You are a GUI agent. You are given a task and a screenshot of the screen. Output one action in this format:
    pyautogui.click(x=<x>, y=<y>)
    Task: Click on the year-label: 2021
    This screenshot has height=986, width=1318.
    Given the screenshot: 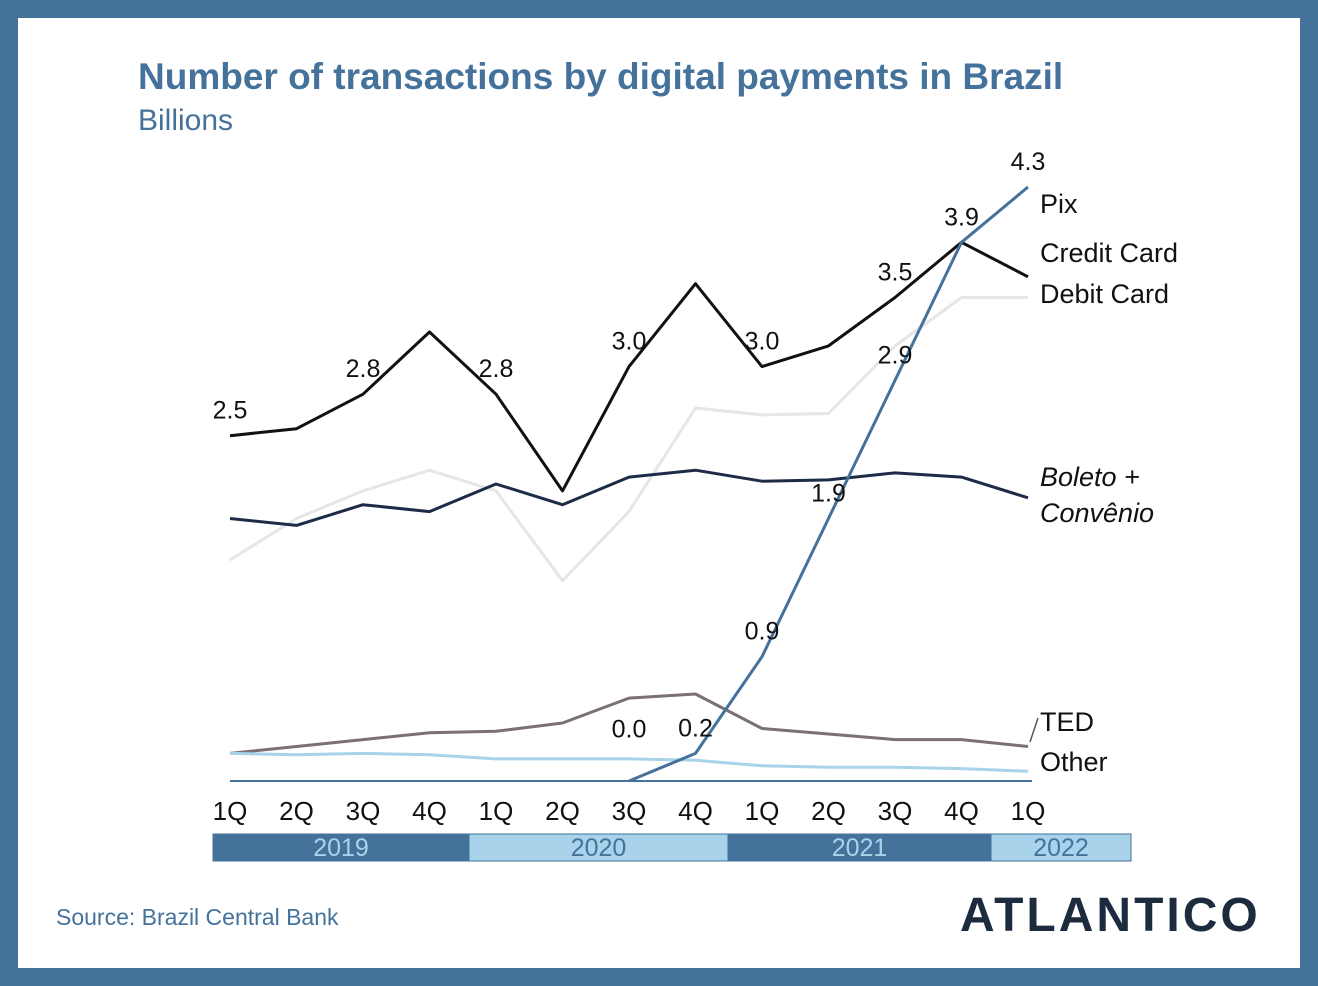 What is the action you would take?
    pyautogui.click(x=860, y=848)
    